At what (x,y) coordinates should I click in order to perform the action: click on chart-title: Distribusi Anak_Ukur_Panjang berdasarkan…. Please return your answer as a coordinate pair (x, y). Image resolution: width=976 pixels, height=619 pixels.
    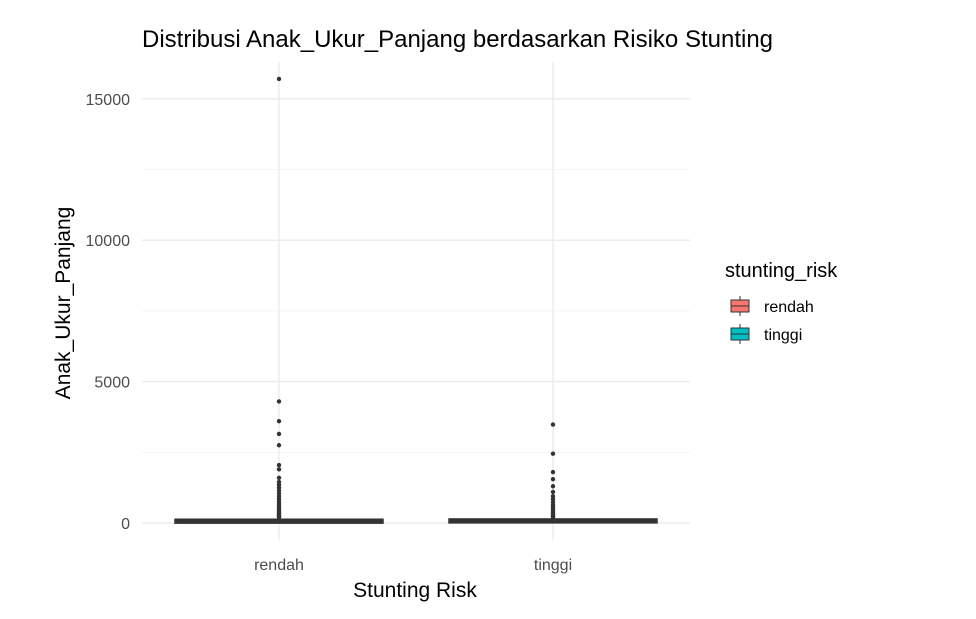
    Looking at the image, I should click on (457, 39).